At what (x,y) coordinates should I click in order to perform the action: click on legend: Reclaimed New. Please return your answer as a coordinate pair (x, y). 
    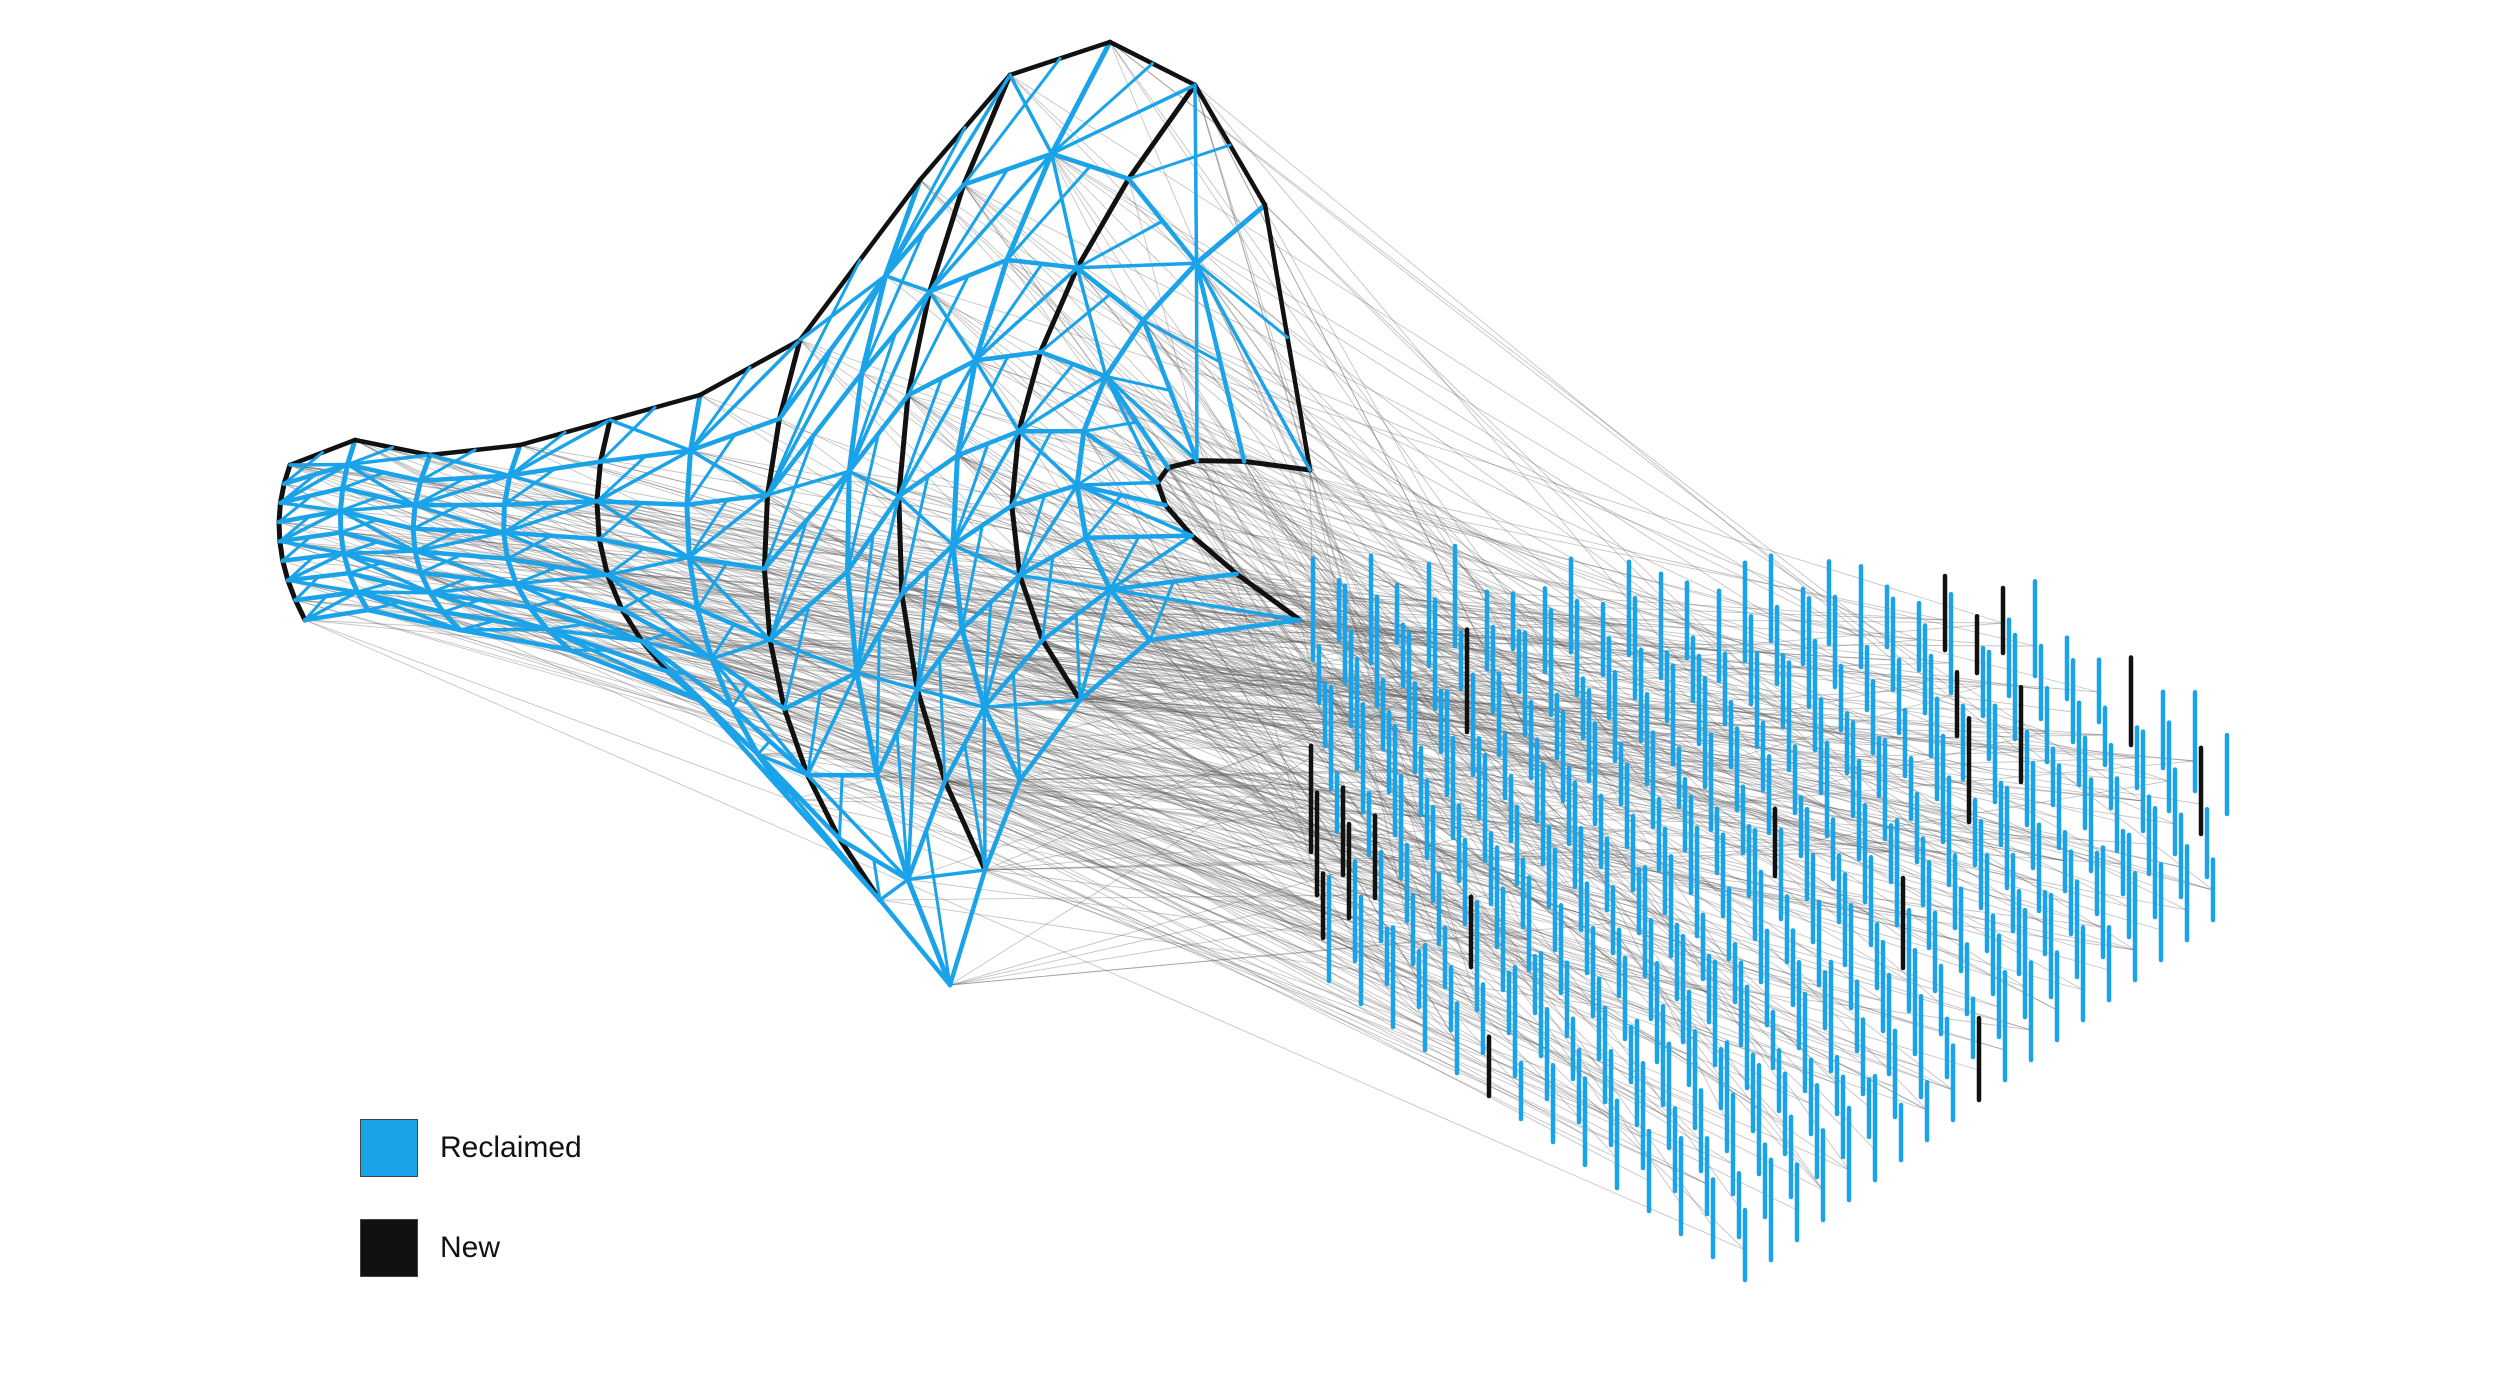
    Looking at the image, I should click on (471, 1218).